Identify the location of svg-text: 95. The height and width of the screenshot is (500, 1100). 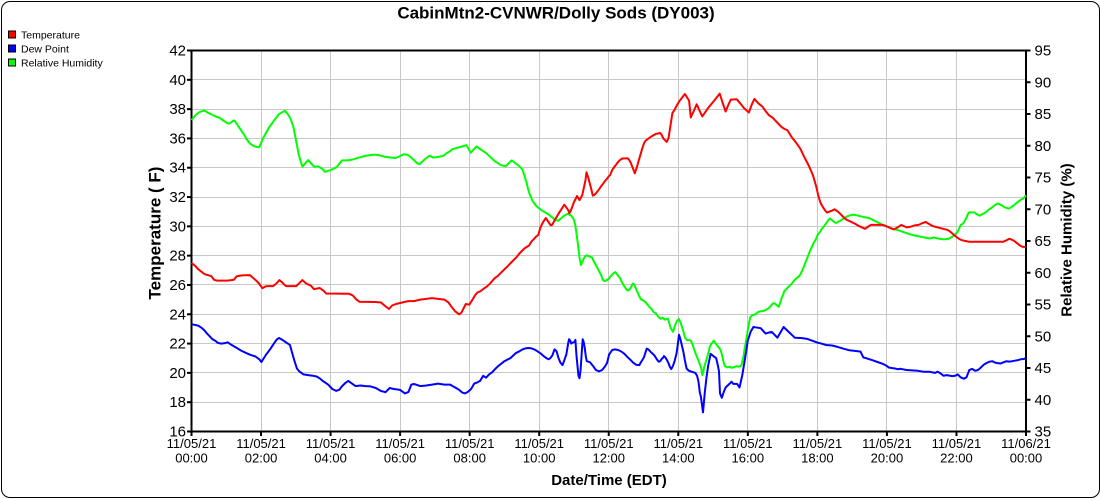
(1043, 51).